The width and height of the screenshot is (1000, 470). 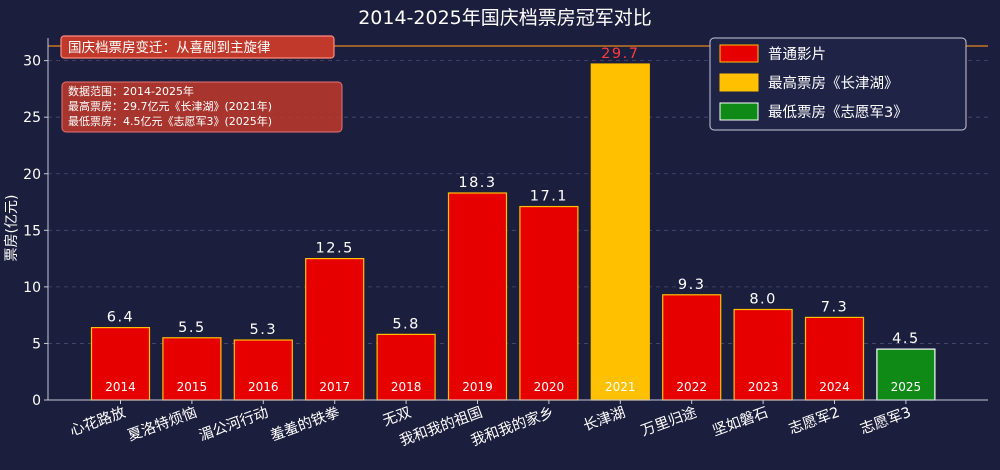 What do you see at coordinates (192, 387) in the screenshot?
I see `bar-year-label: 2015` at bounding box center [192, 387].